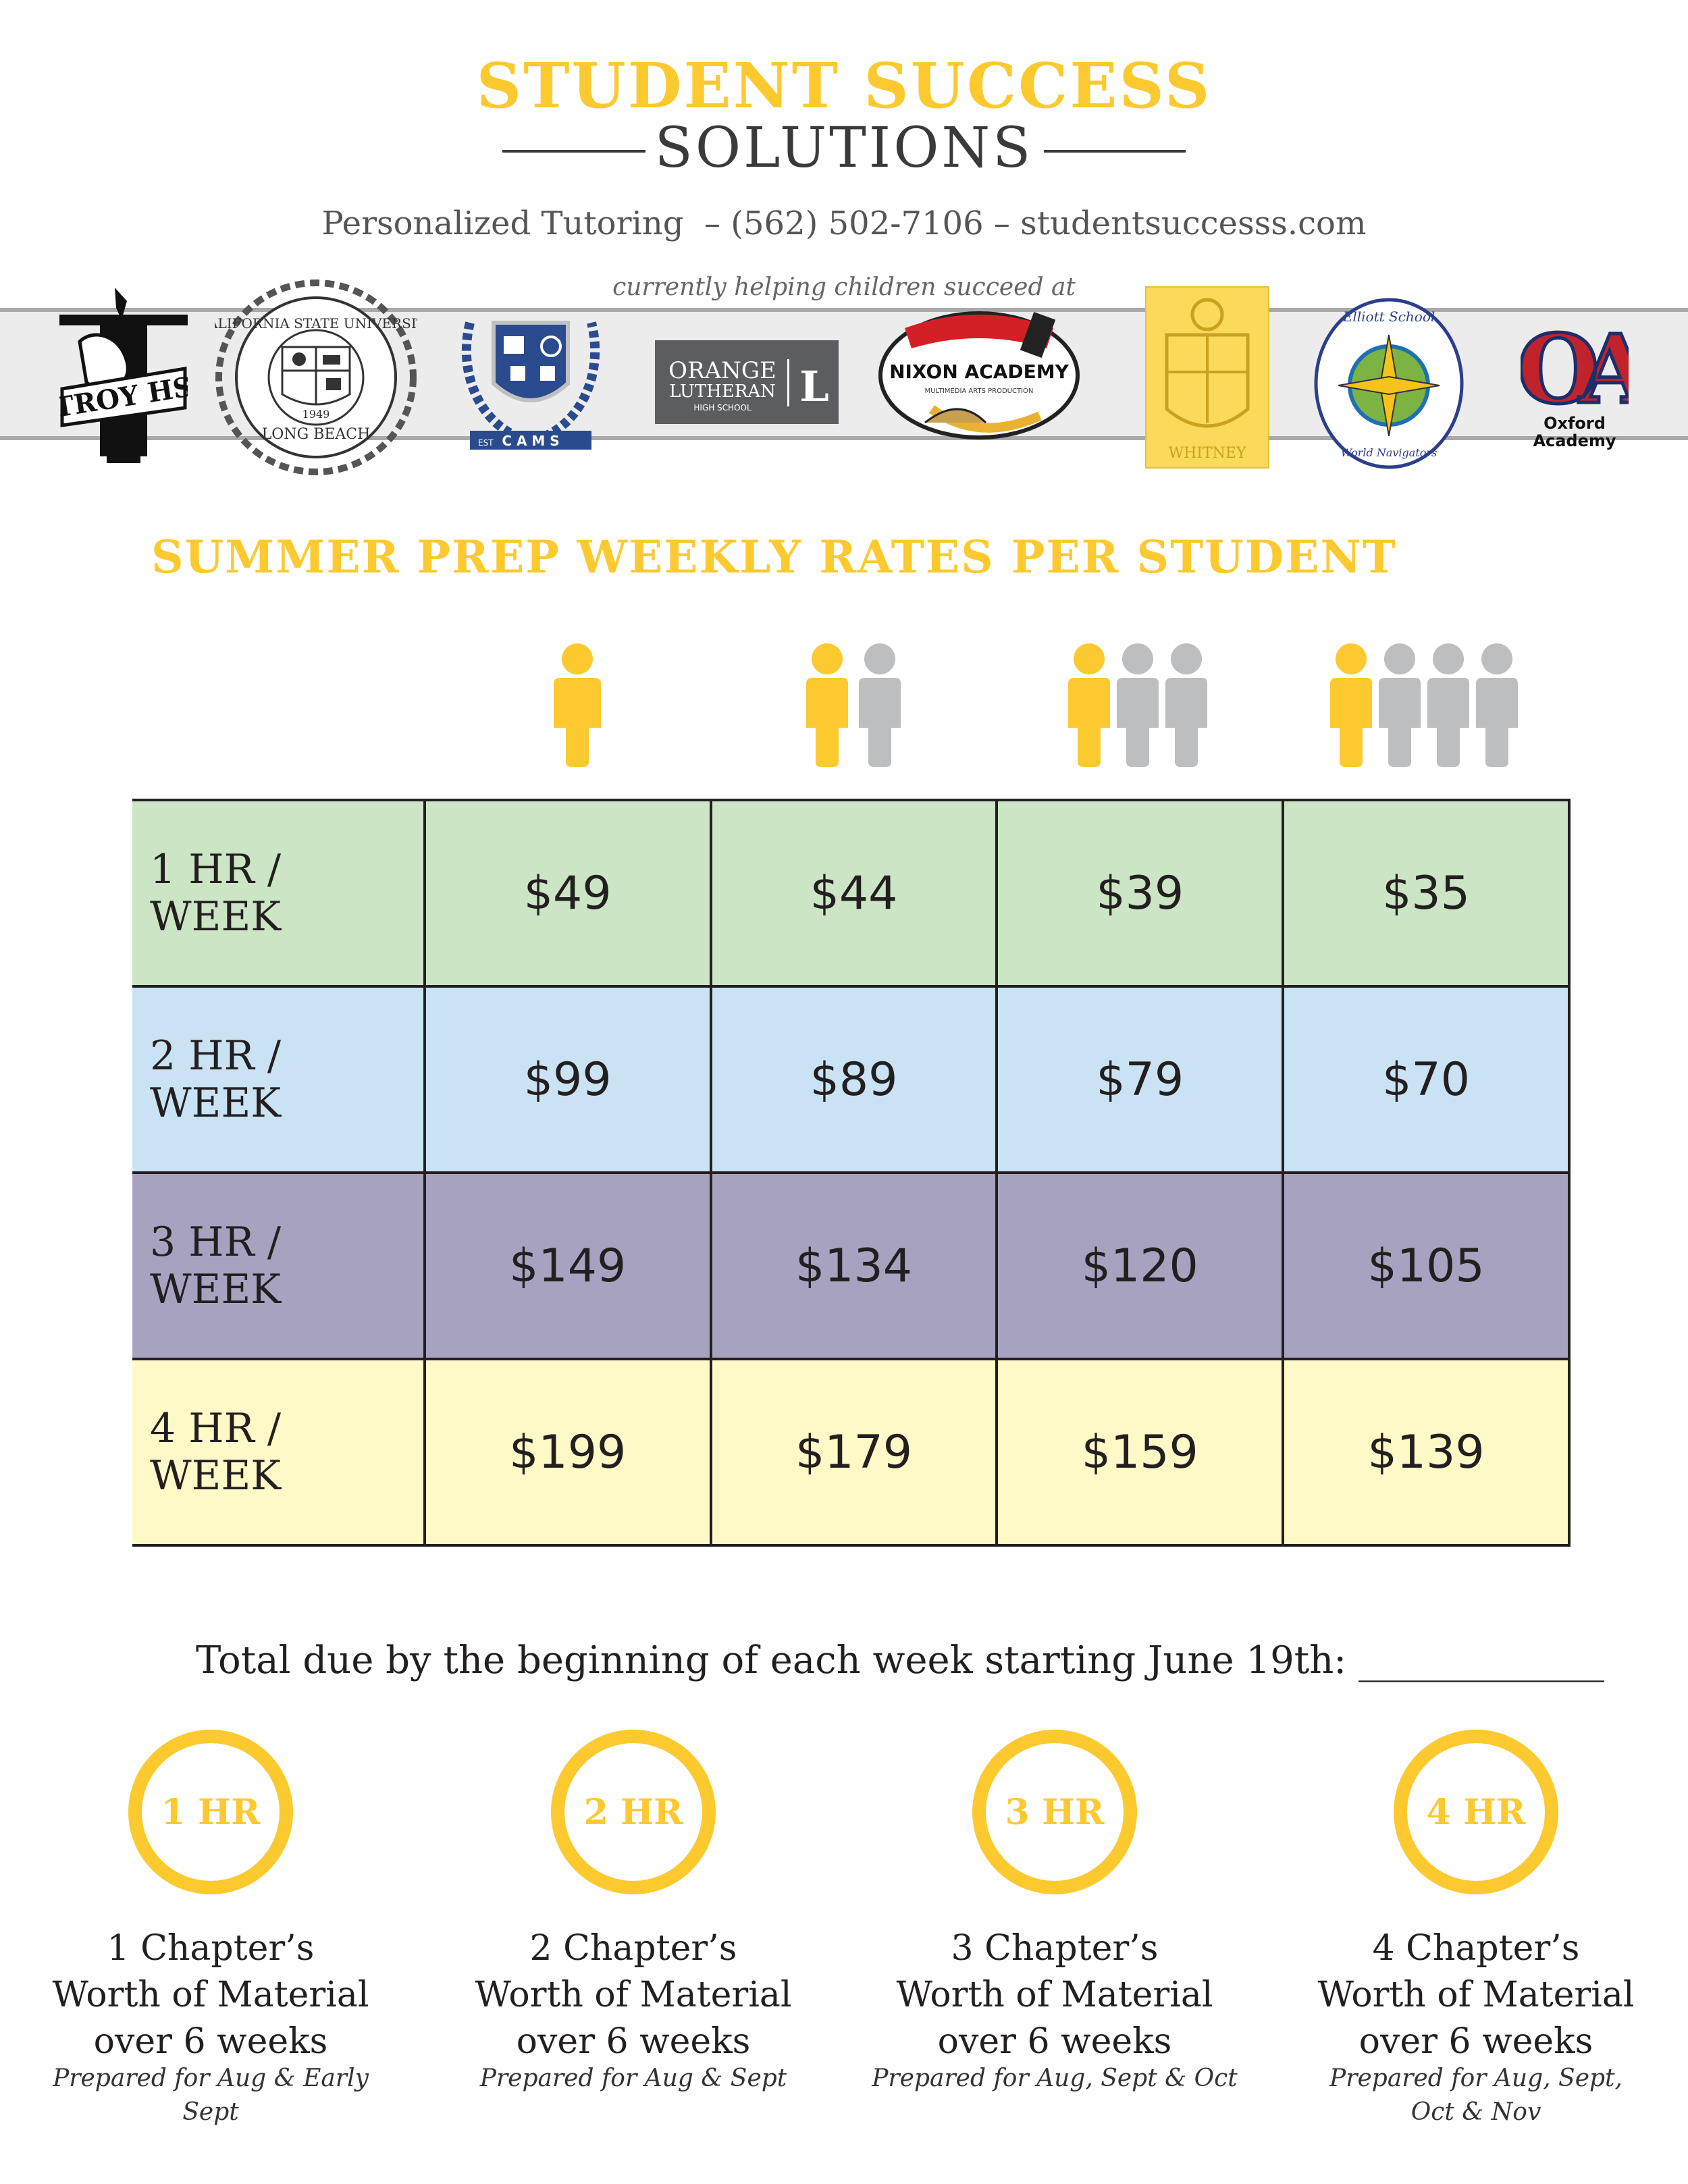  What do you see at coordinates (1574, 432) in the screenshot?
I see `oxford-name-text: Oxford Academy` at bounding box center [1574, 432].